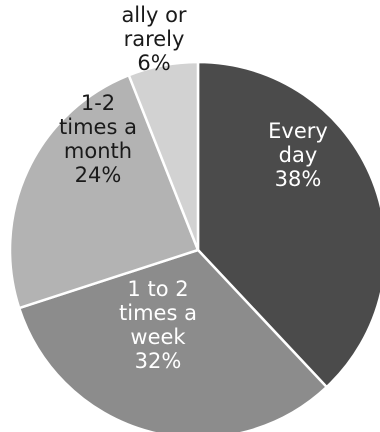  I want to click on slice-percent-label: 32%, so click(158, 361).